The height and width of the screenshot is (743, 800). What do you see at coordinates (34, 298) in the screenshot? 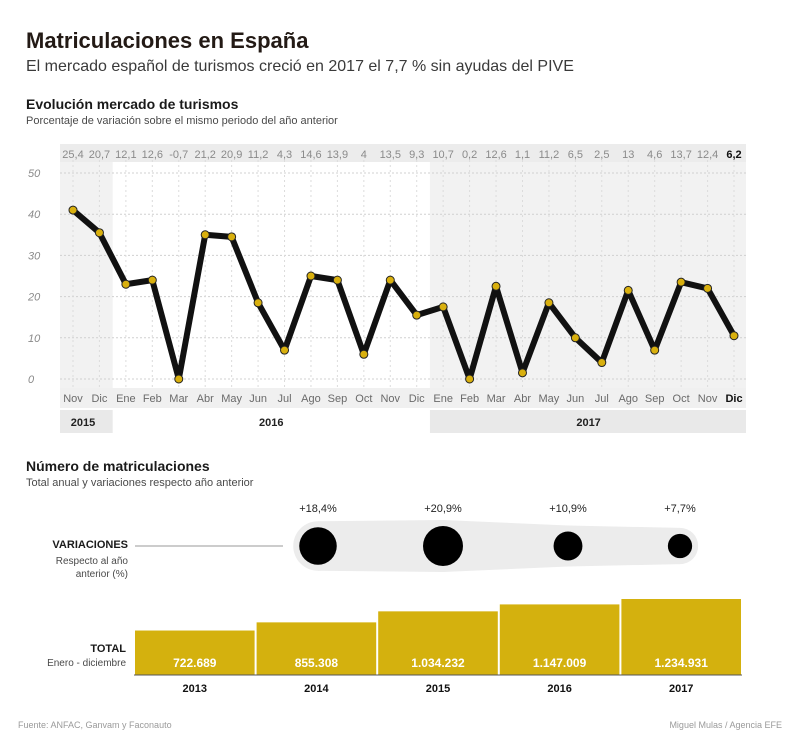
I see `y-tick-label: 20` at bounding box center [34, 298].